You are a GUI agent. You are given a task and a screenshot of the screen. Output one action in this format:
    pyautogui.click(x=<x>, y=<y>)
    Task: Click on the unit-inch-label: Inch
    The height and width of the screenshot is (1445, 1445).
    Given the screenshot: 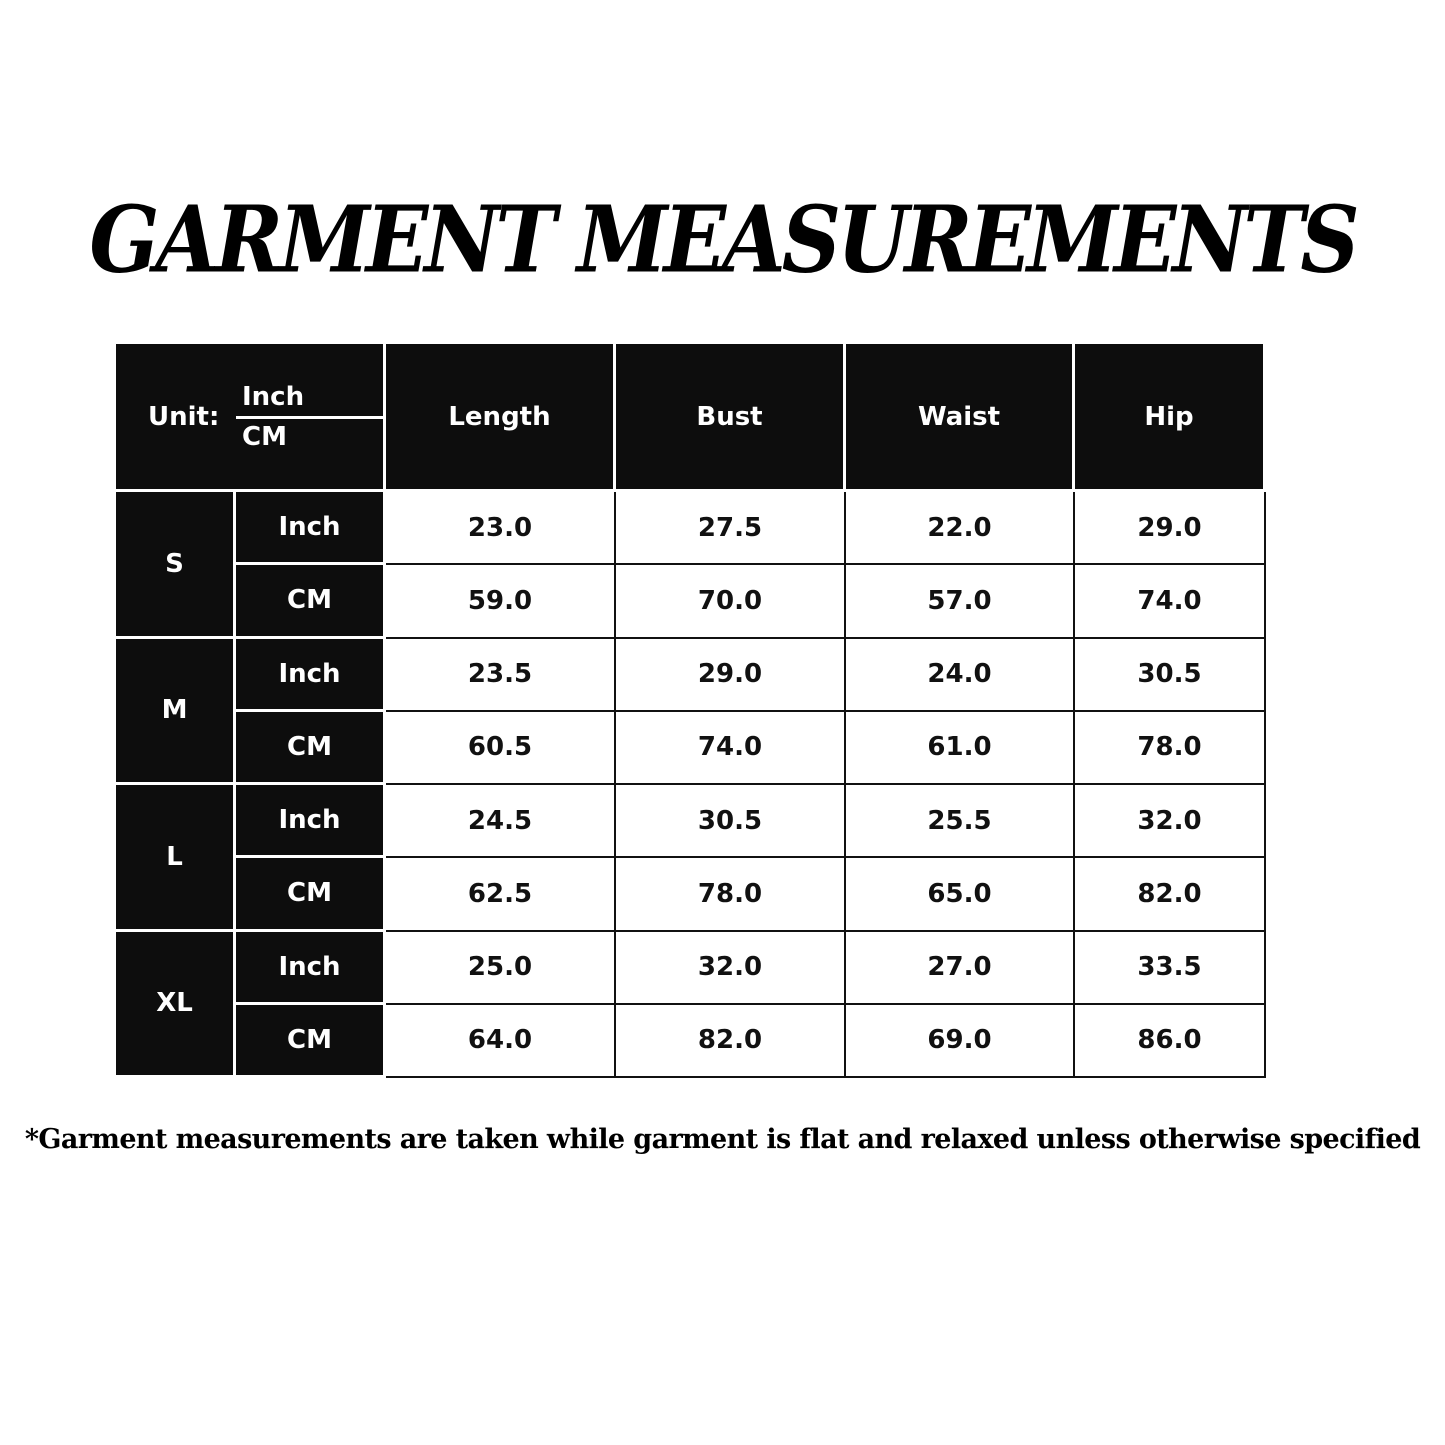 What is the action you would take?
    pyautogui.click(x=273, y=397)
    